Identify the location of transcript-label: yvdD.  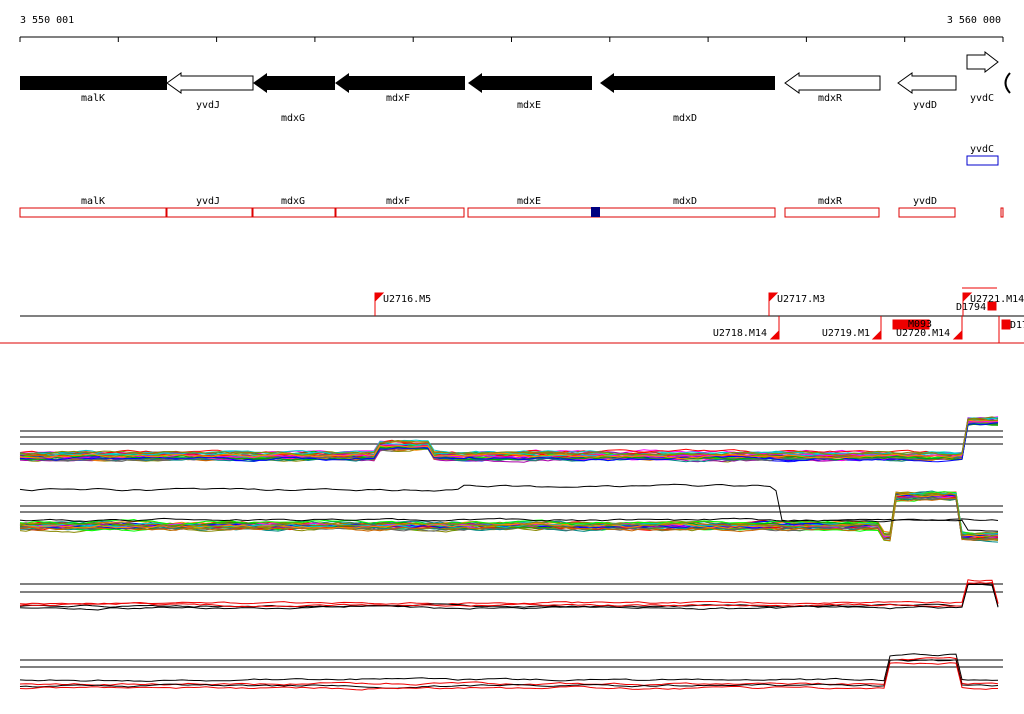
(925, 201).